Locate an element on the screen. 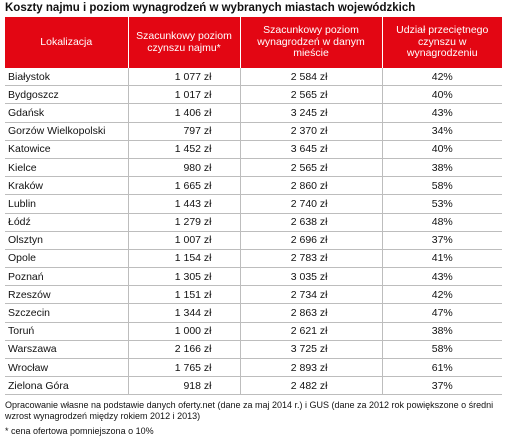 The height and width of the screenshot is (437, 507). table-row: Szczecin 1 344 zł 2 863 zł 47% is located at coordinates (253, 313).